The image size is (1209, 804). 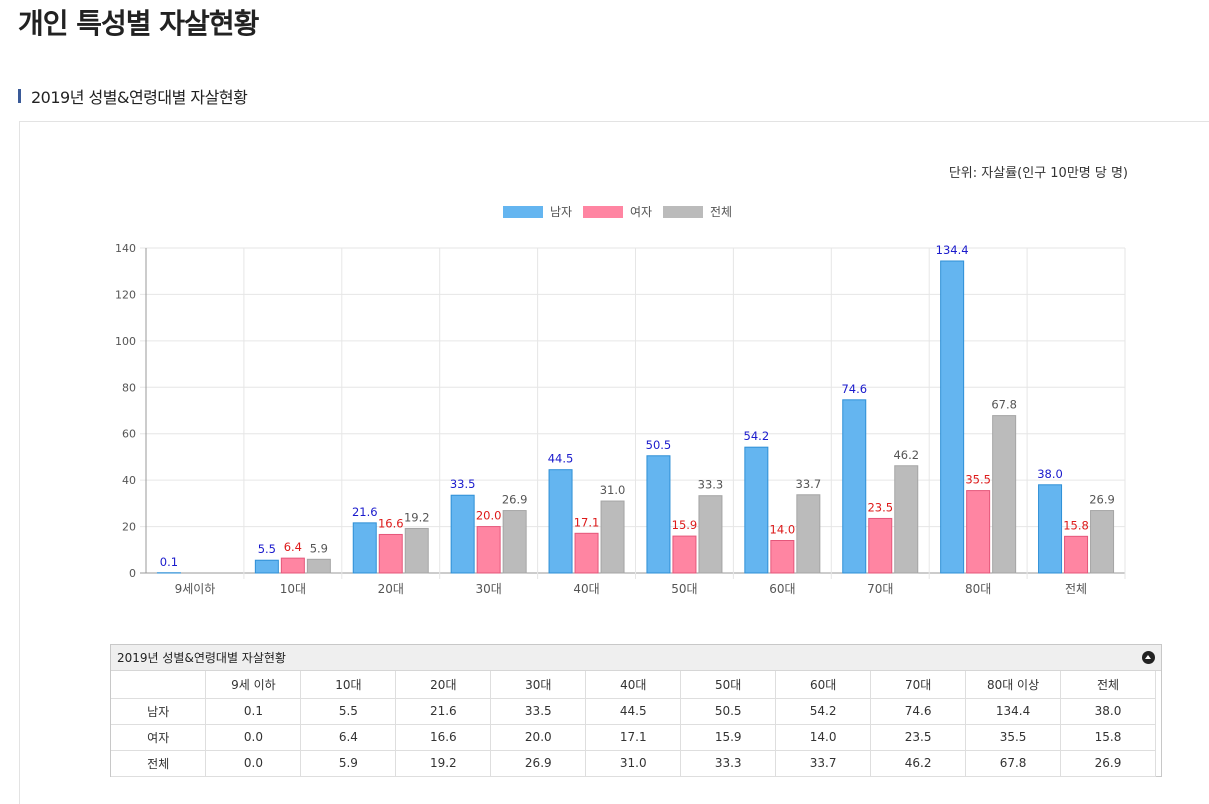 What do you see at coordinates (721, 212) in the screenshot?
I see `legend-label-total: 전체` at bounding box center [721, 212].